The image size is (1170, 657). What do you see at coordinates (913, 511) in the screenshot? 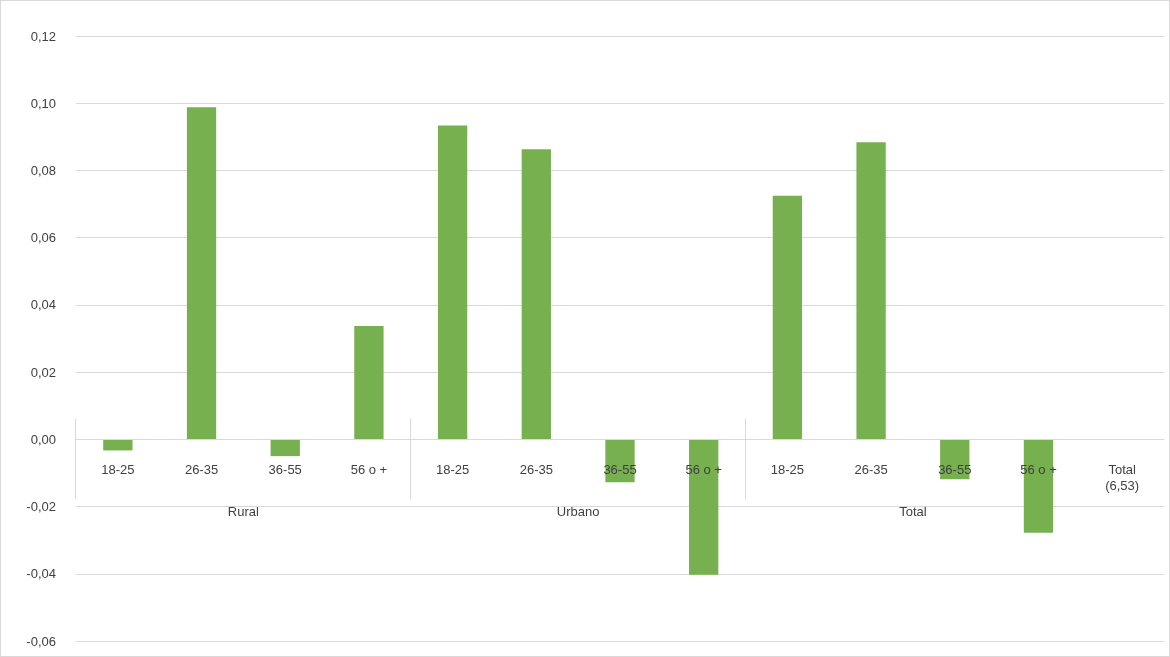
I see `annotation: Total` at bounding box center [913, 511].